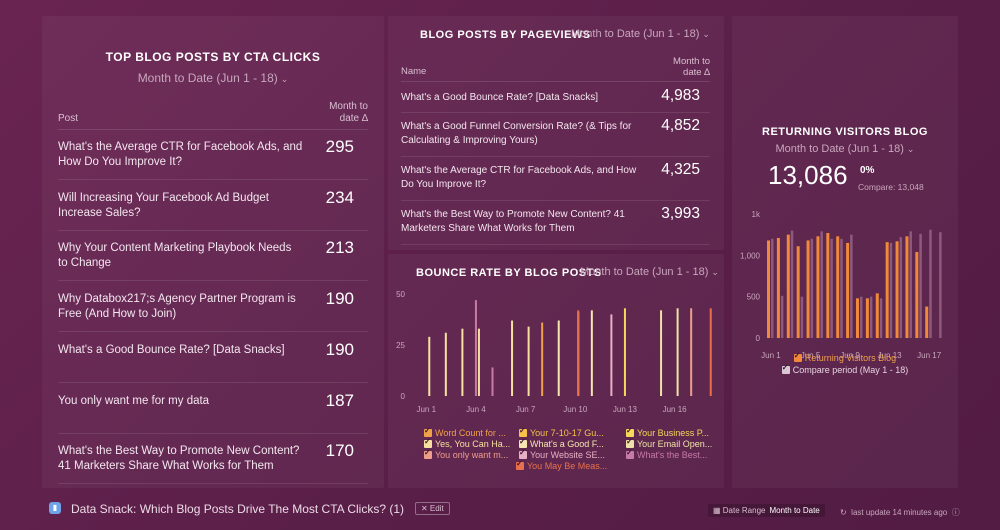 The height and width of the screenshot is (530, 1000). Describe the element at coordinates (845, 357) in the screenshot. I see `legend-item-current: Returning Visitors Blog` at that location.